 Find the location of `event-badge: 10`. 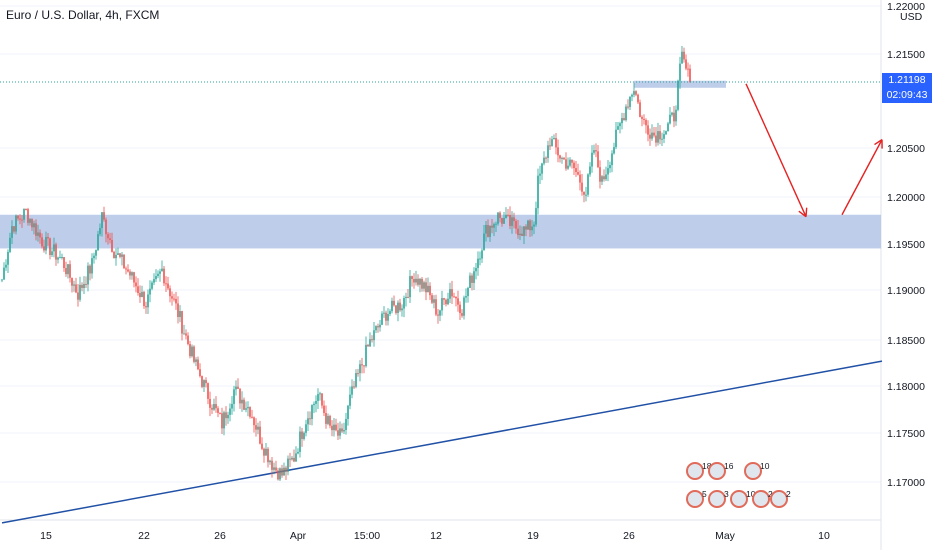

event-badge: 10 is located at coordinates (756, 470).